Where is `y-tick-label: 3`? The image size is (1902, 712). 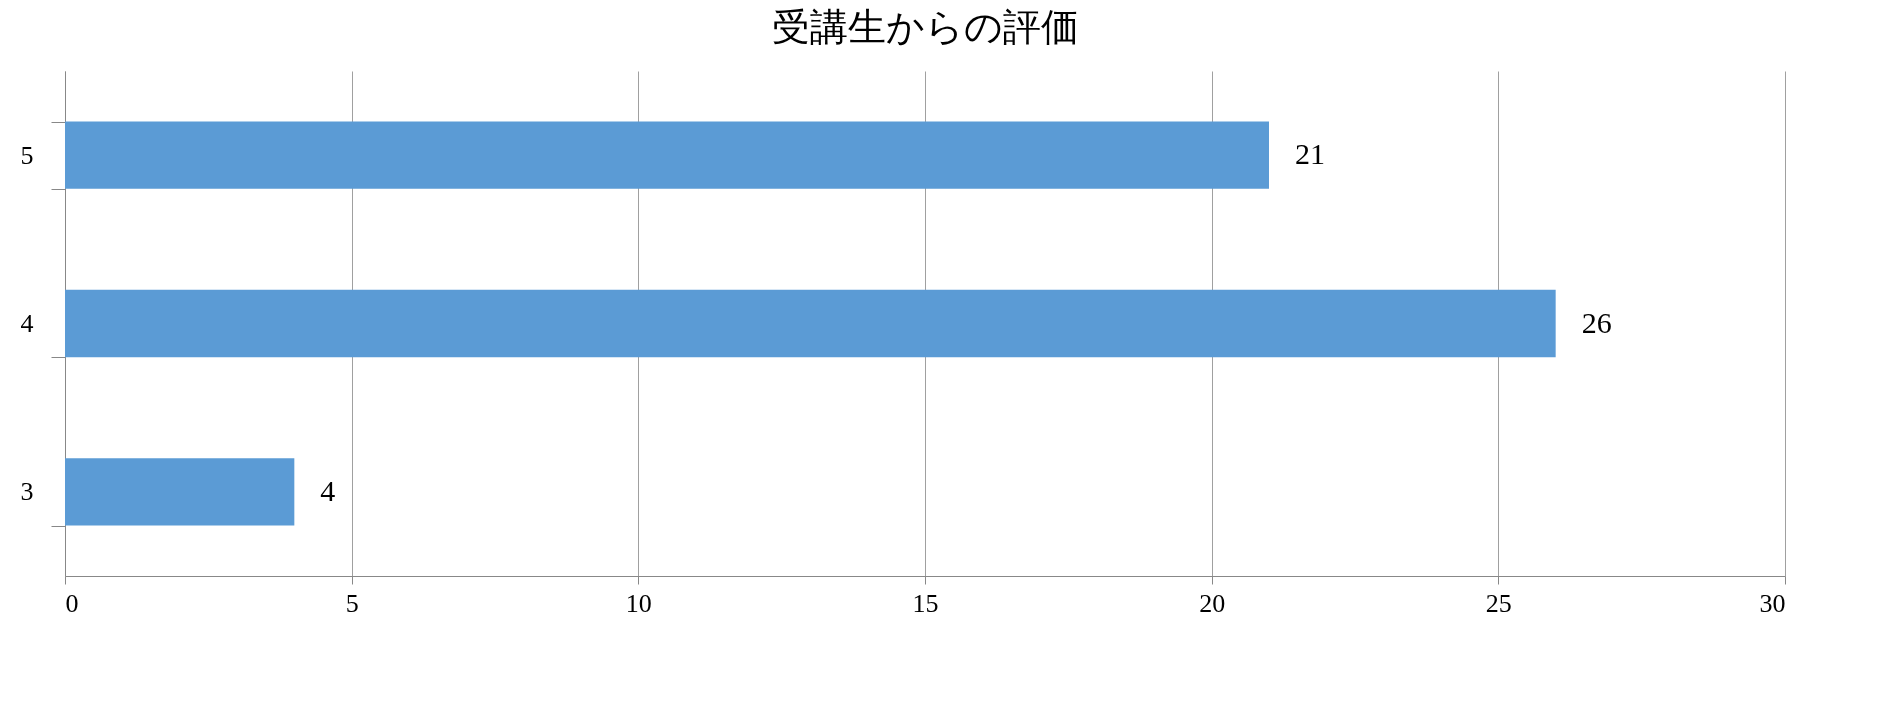 y-tick-label: 3 is located at coordinates (27, 492).